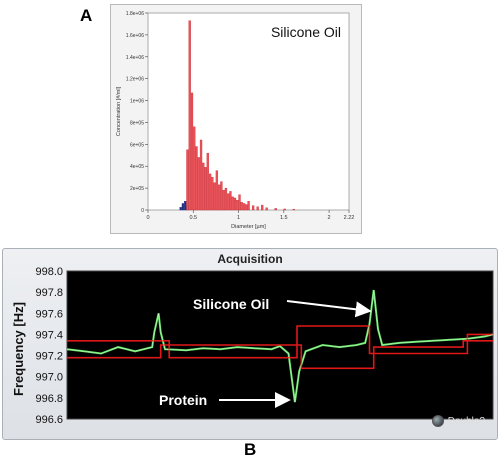 The image size is (499, 464). What do you see at coordinates (284, 218) in the screenshot?
I see `x-tick-label: 1.5` at bounding box center [284, 218].